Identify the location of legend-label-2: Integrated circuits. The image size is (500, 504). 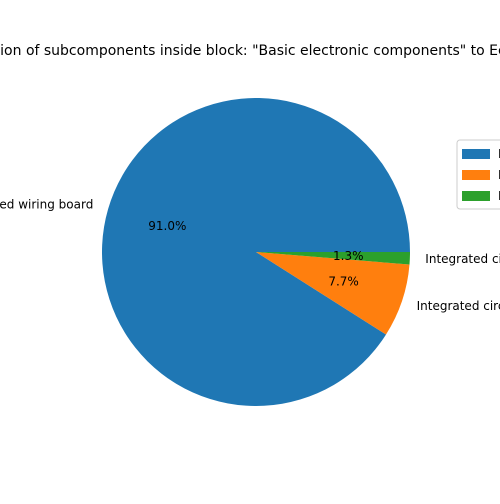
(499, 196).